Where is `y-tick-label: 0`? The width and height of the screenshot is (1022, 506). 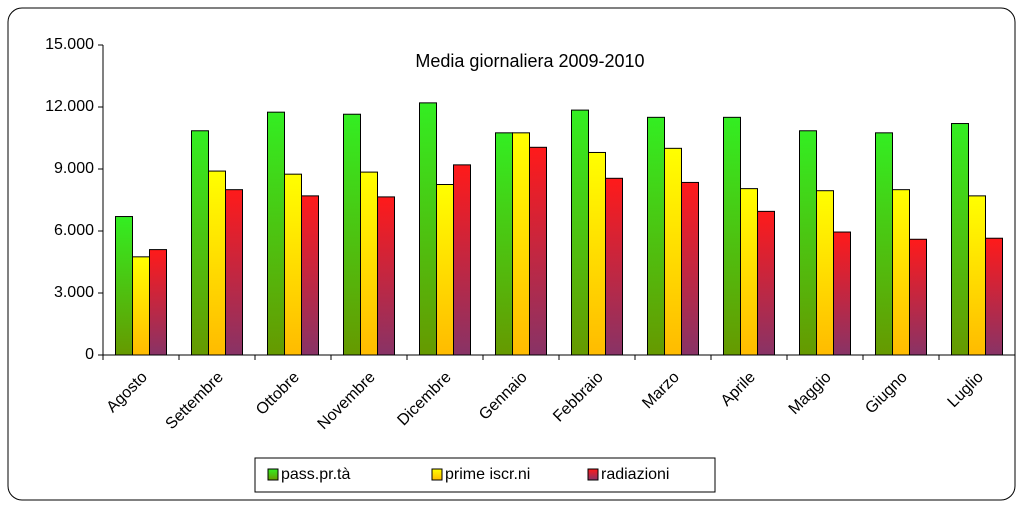
y-tick-label: 0 is located at coordinates (89, 354).